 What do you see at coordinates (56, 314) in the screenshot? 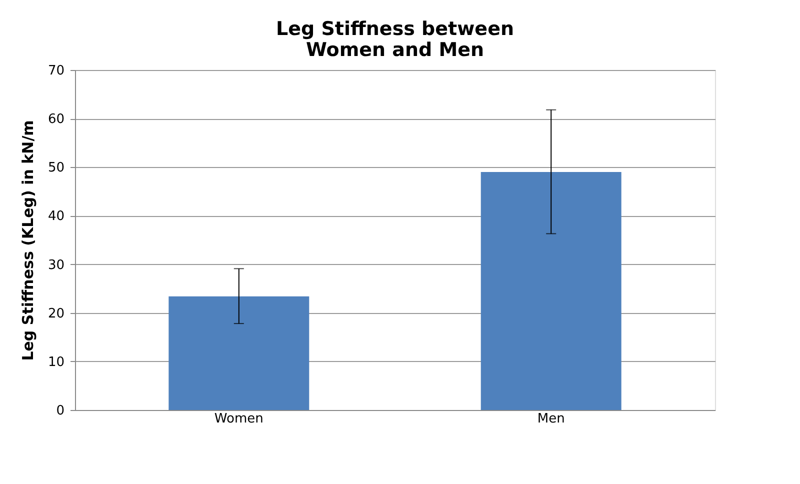
I see `y-tick-label: 20` at bounding box center [56, 314].